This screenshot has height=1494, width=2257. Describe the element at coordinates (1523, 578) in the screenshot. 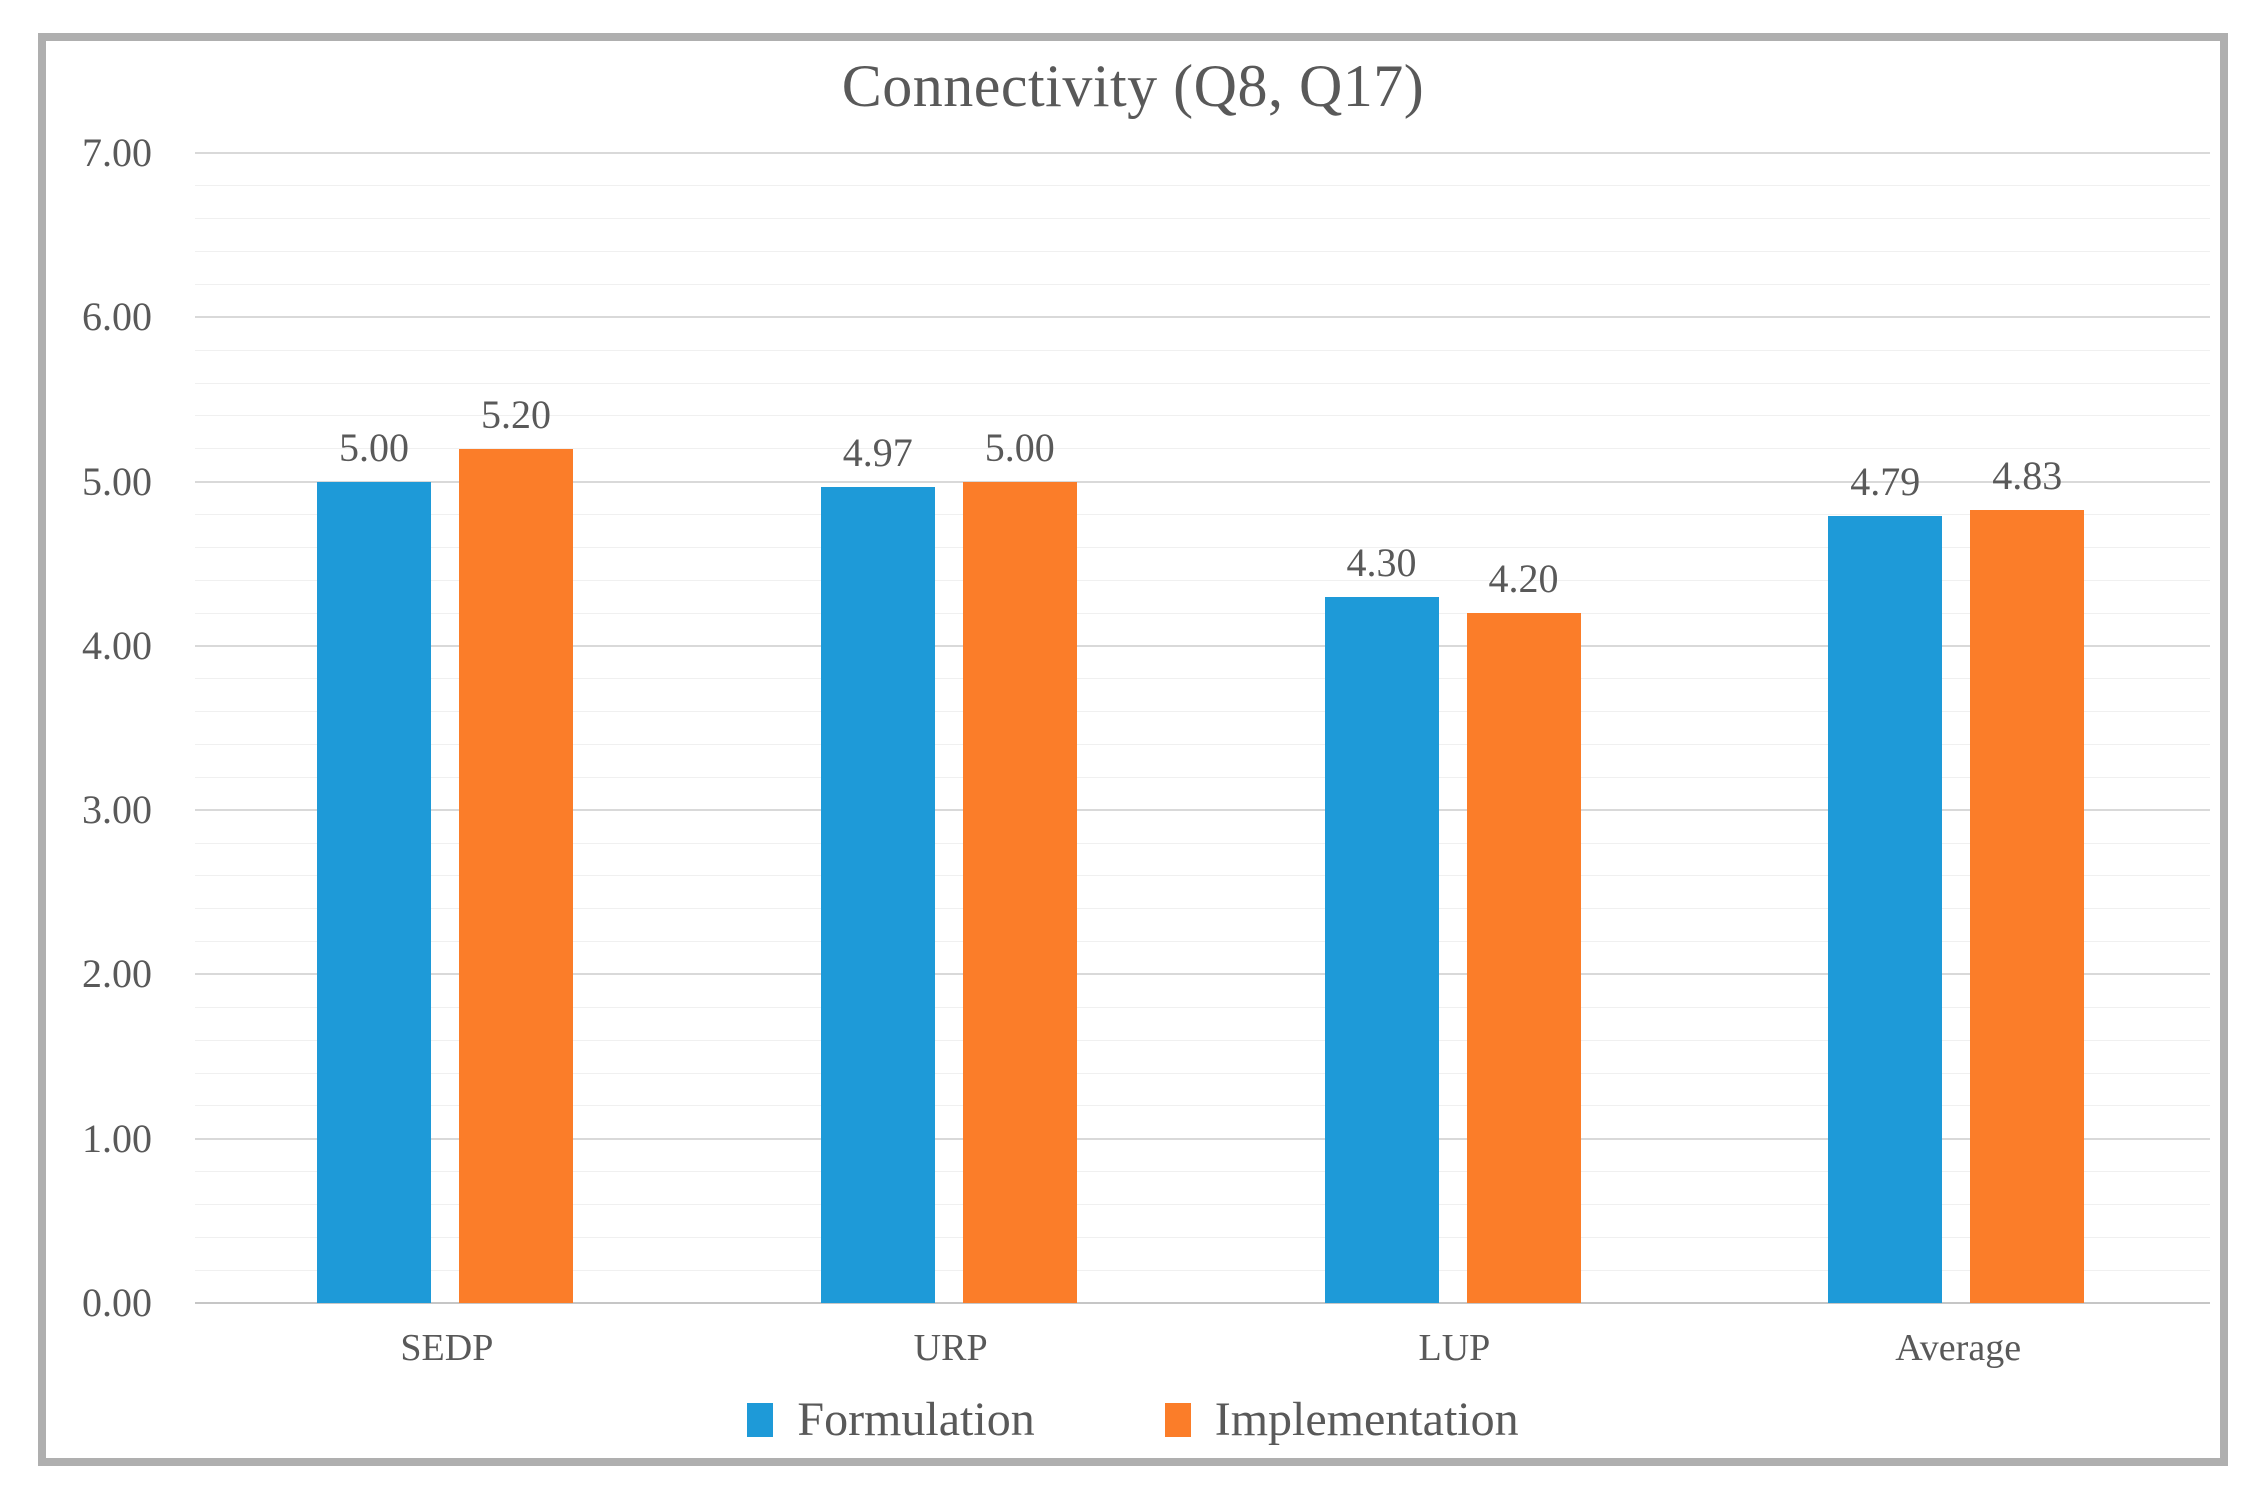

I see `data-label: 4.20` at that location.